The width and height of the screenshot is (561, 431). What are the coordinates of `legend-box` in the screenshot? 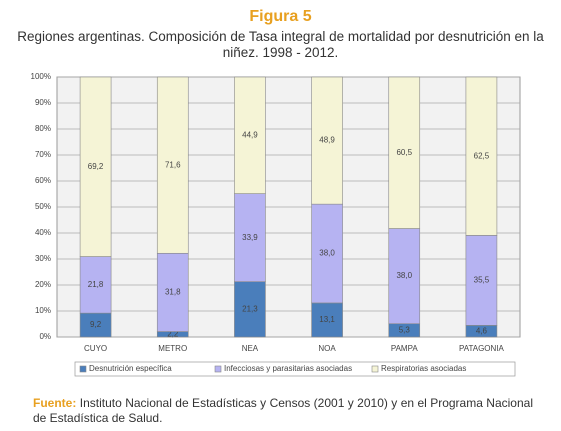 It's located at (295, 369).